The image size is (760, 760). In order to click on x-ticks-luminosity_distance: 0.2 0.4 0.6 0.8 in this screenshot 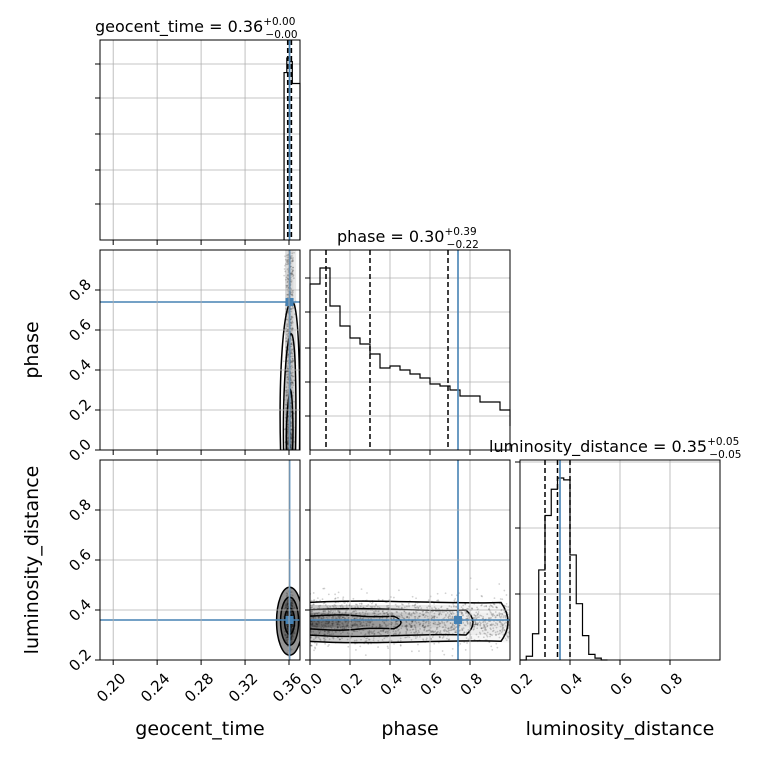, I will do `click(596, 680)`.